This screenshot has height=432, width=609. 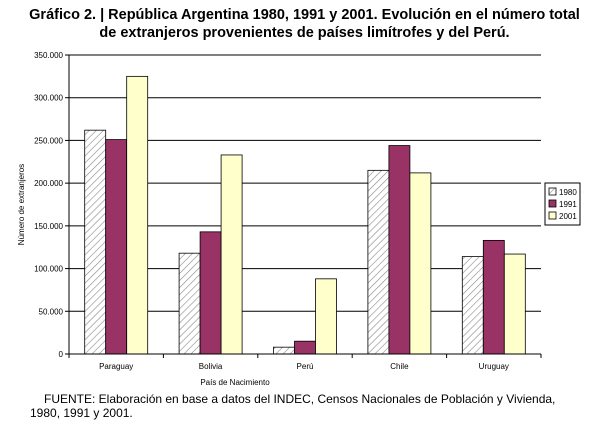 What do you see at coordinates (48, 226) in the screenshot?
I see `y-tick-label: 150.000` at bounding box center [48, 226].